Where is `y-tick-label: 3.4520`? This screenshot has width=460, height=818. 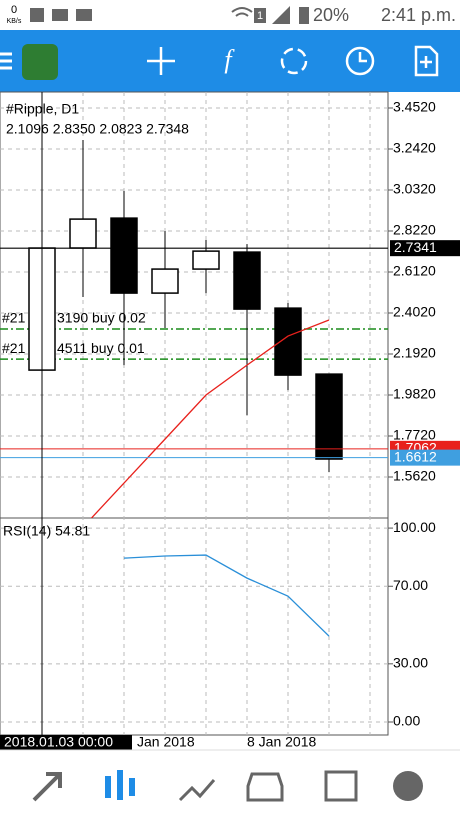 y-tick-label: 3.4520 is located at coordinates (414, 107).